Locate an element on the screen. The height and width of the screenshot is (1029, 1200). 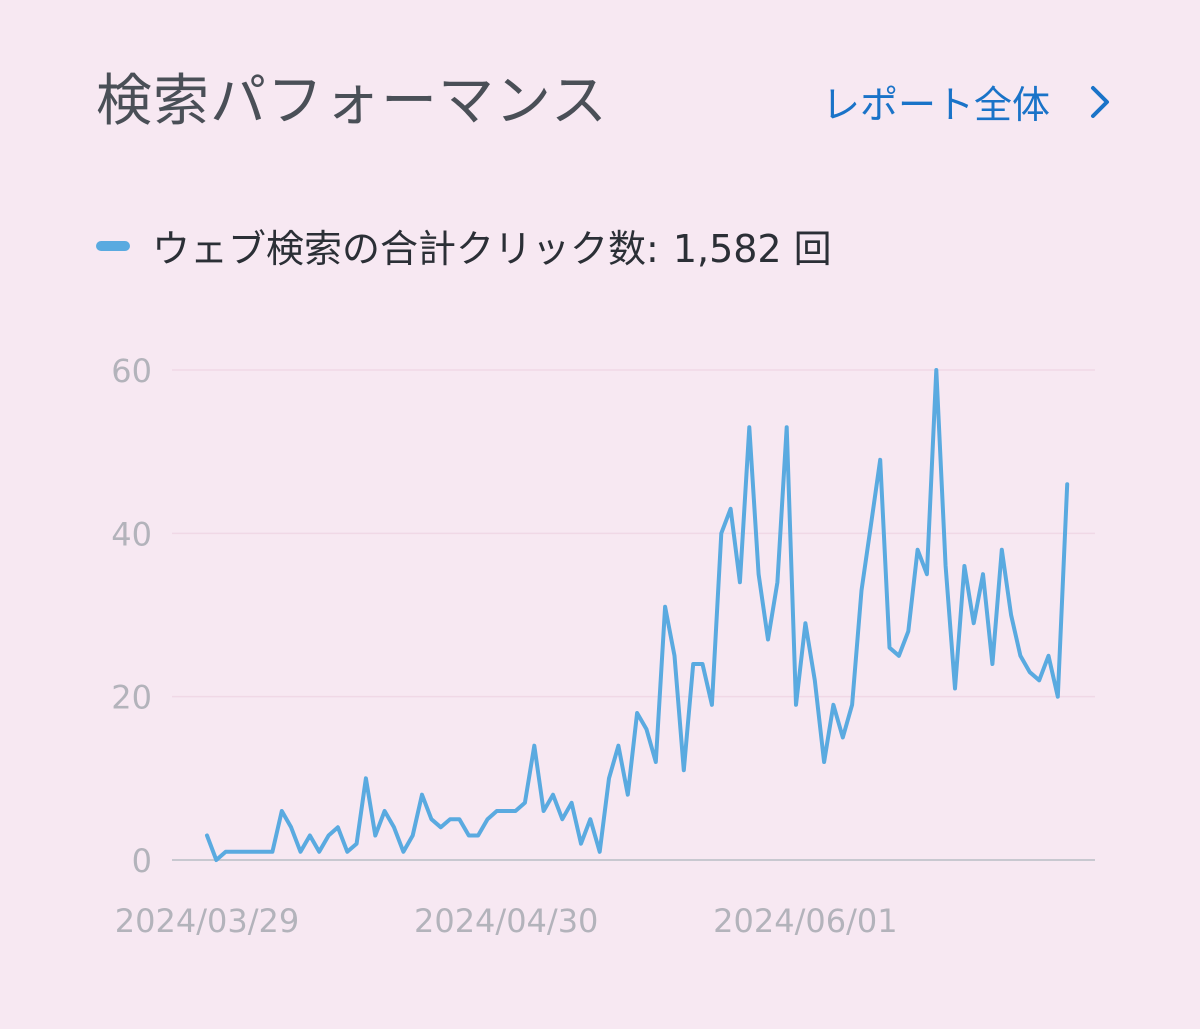
y-tick-label: 40 is located at coordinates (131, 534).